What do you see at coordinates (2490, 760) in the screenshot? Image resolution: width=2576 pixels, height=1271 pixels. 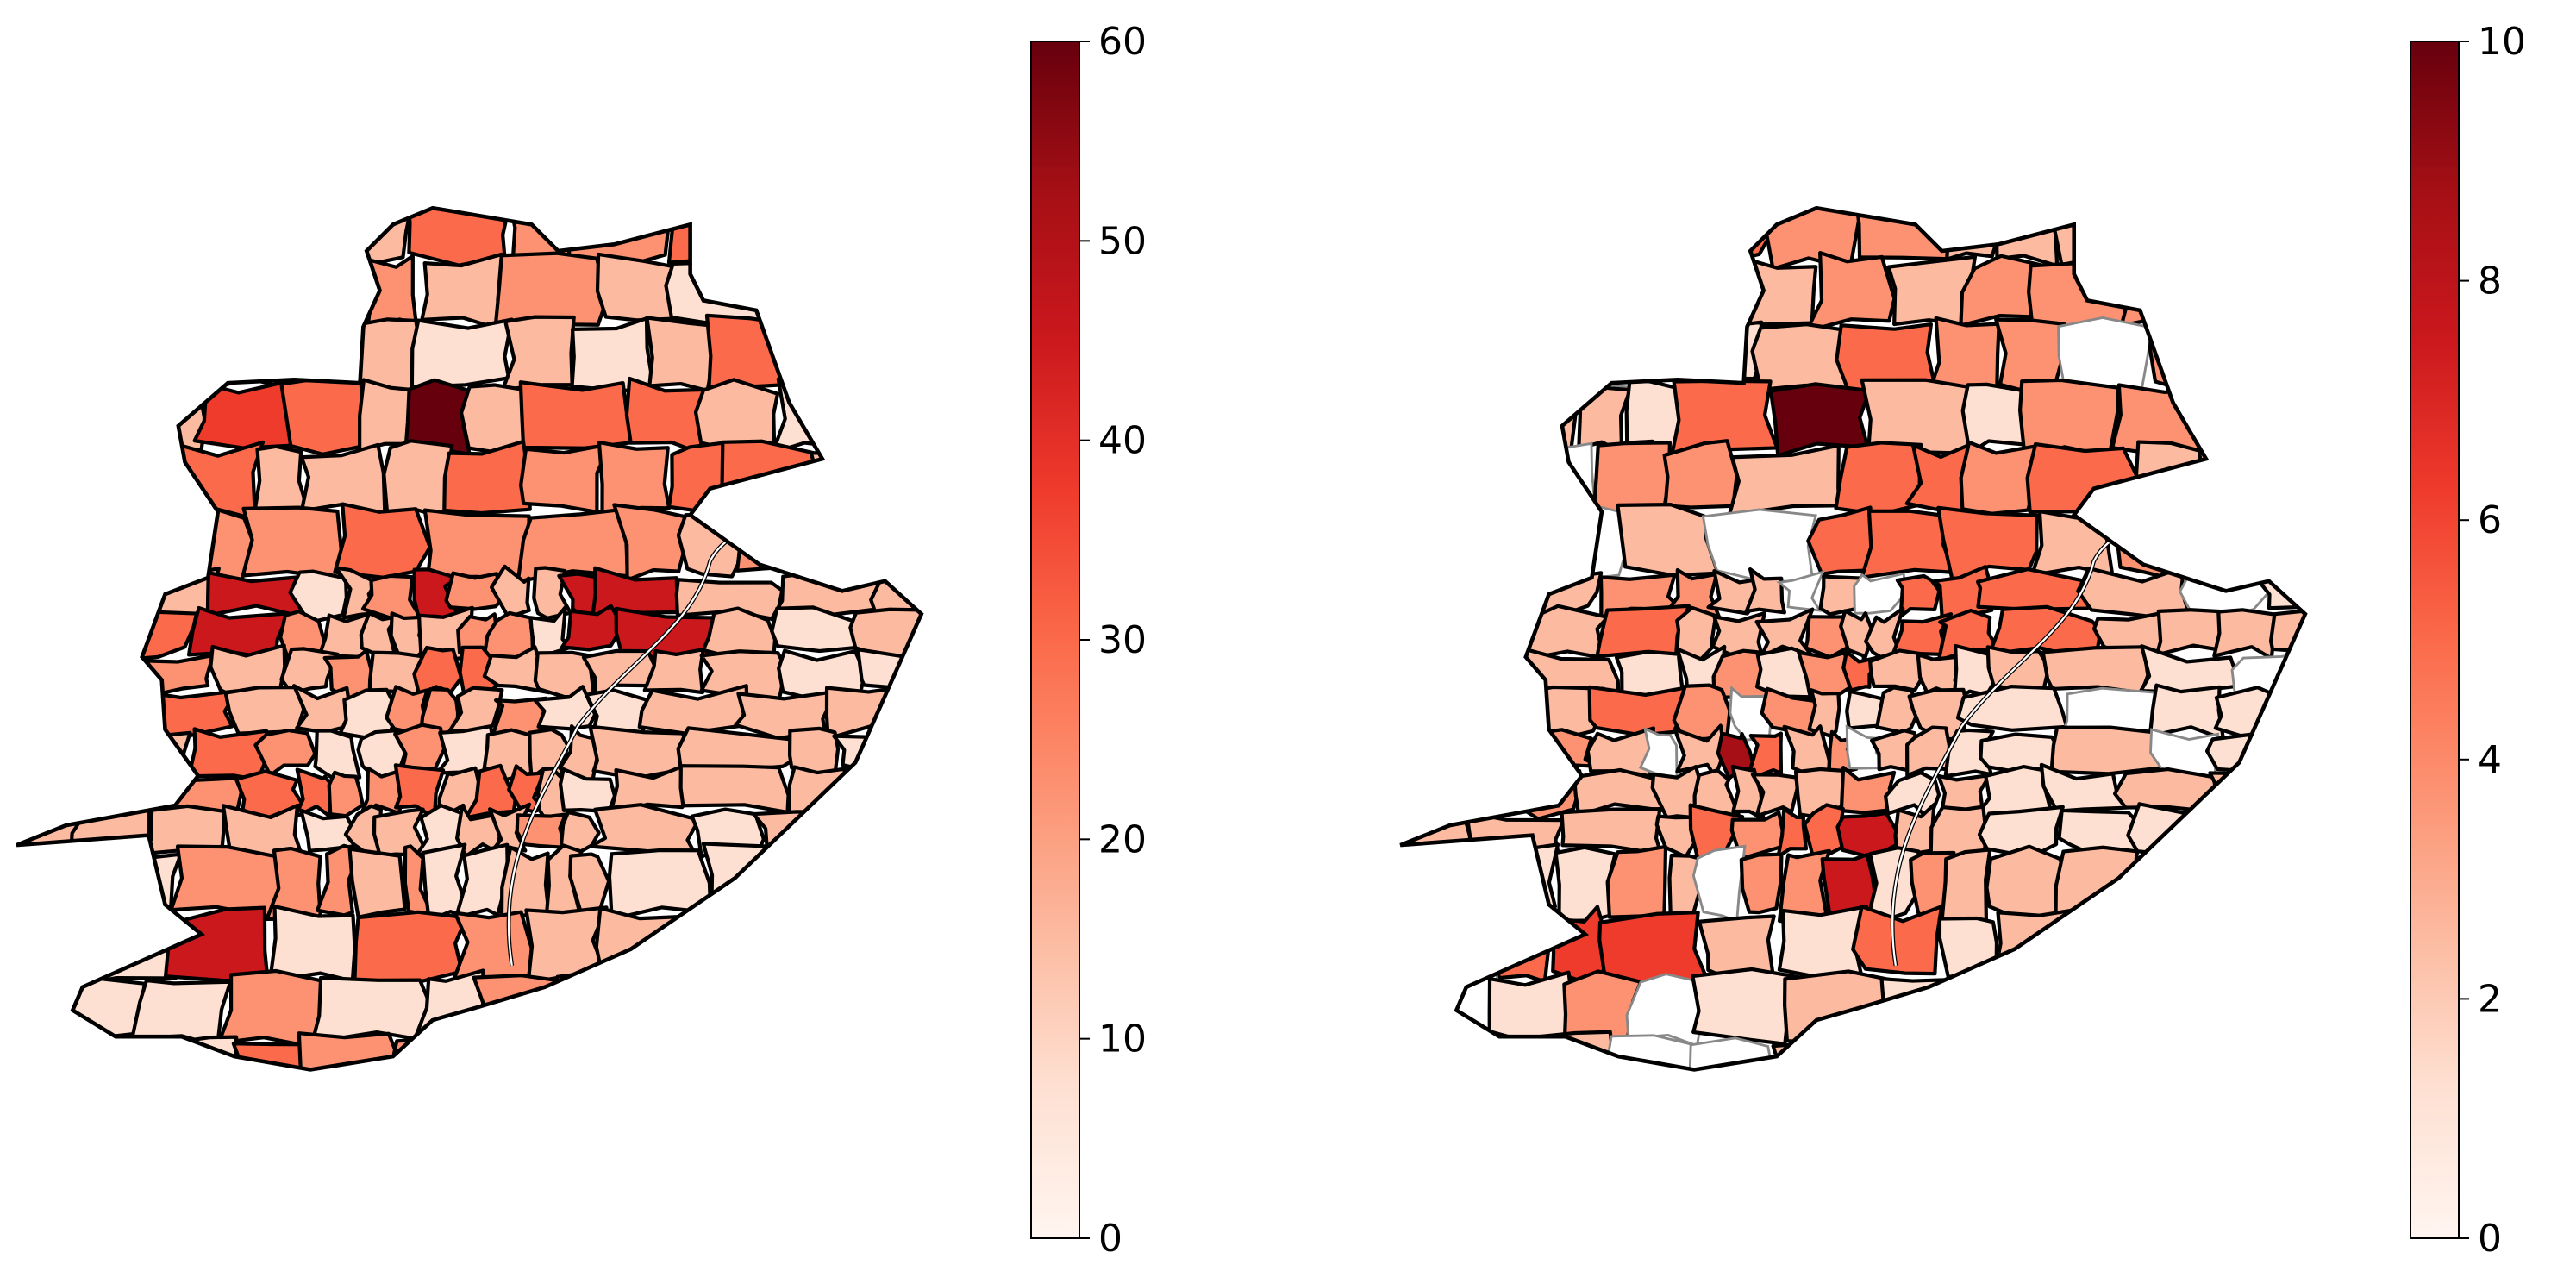 I see `colorbar-tick-label: 4` at bounding box center [2490, 760].